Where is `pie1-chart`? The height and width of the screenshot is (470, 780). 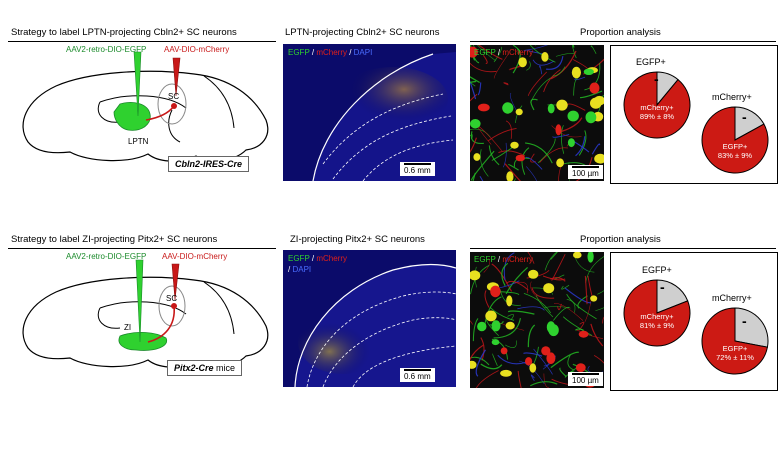
pie1-chart is located at coordinates (657, 105).